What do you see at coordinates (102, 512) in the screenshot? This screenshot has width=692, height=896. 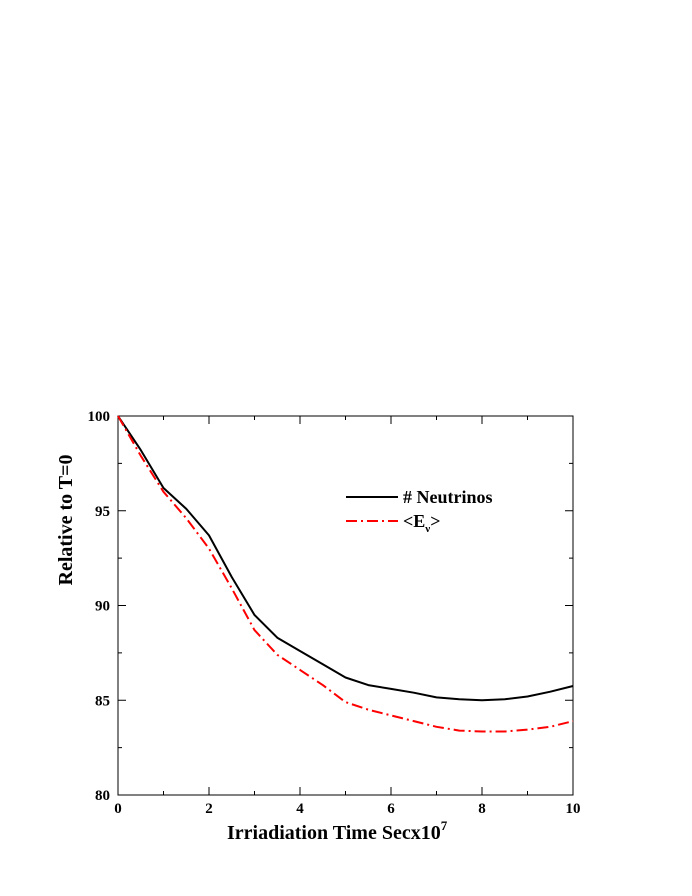 I see `y-tick-label: 95` at bounding box center [102, 512].